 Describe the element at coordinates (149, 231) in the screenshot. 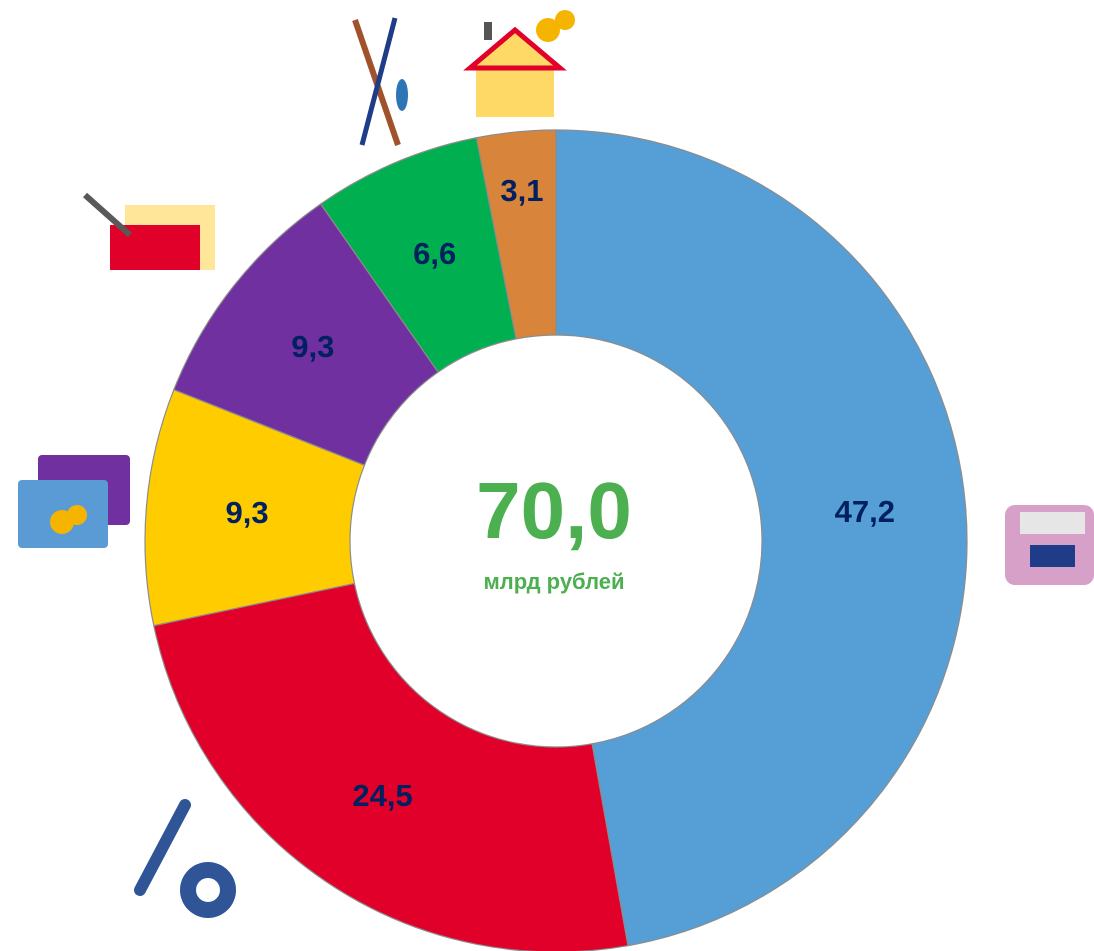

I see `icon-bricks` at that location.